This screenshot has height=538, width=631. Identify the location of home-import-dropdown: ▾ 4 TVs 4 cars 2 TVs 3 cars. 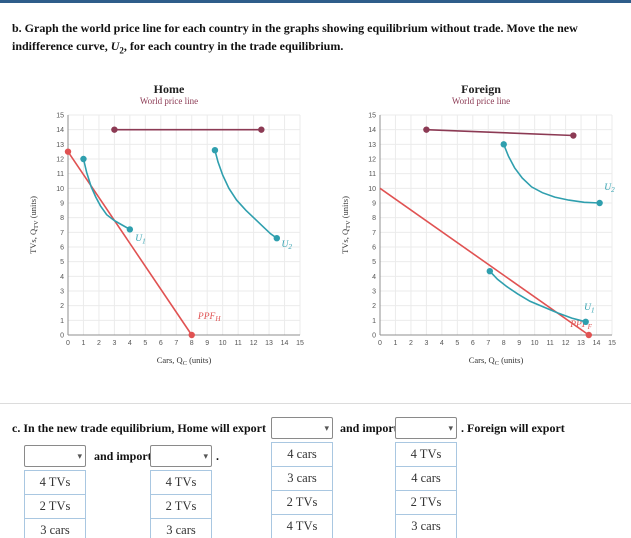
(426, 477).